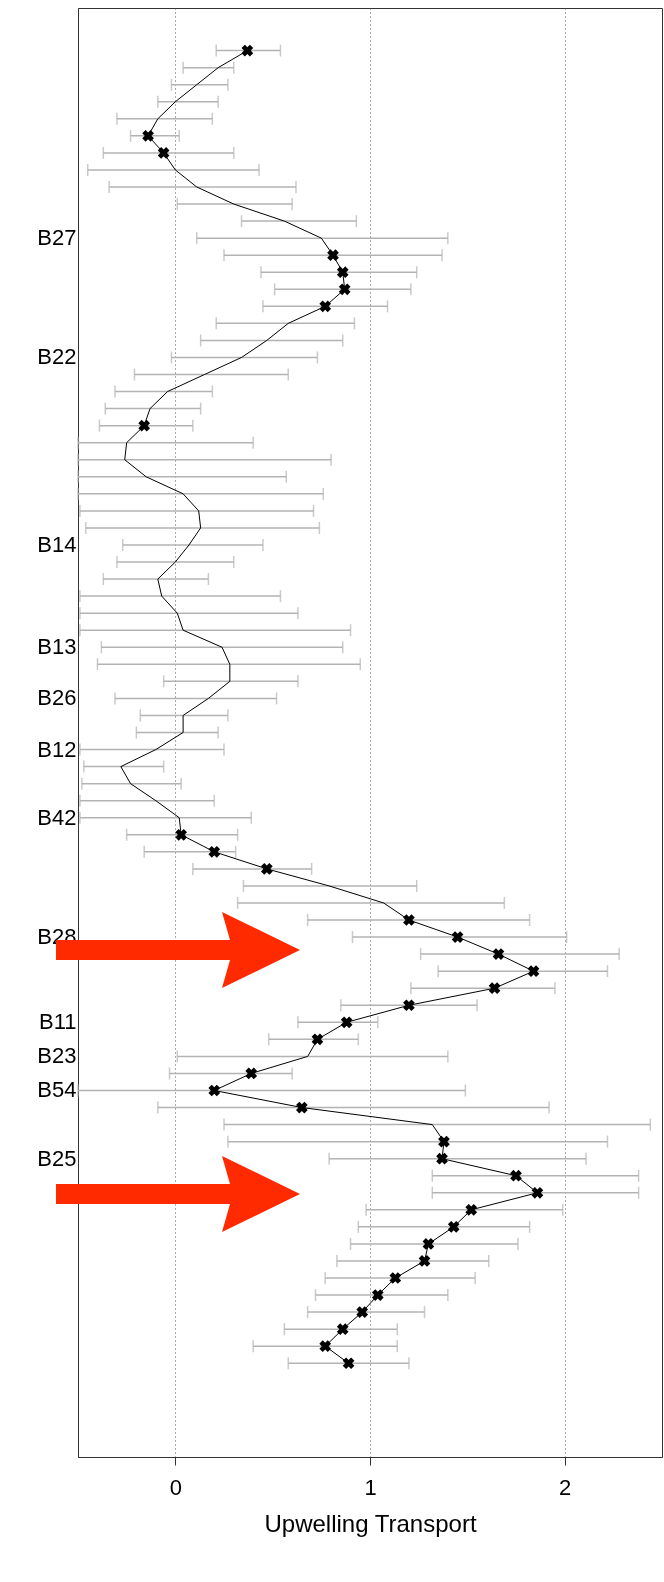 This screenshot has width=664, height=1582. Describe the element at coordinates (57, 1158) in the screenshot. I see `y-tick-label: B25` at that location.